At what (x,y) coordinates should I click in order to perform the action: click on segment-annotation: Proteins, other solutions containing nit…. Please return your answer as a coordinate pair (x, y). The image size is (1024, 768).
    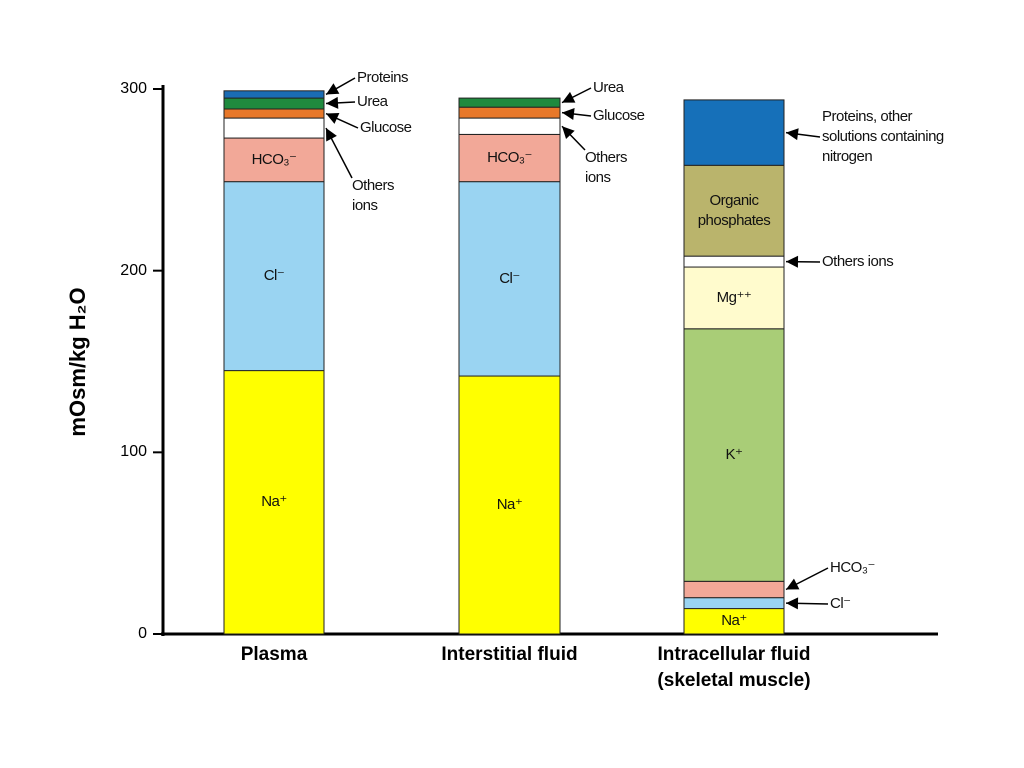
    Looking at the image, I should click on (883, 136).